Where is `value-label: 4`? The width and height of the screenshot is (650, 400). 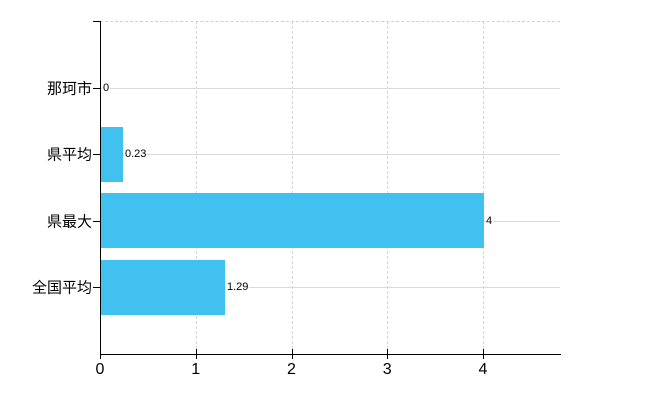 value-label: 4 is located at coordinates (489, 220).